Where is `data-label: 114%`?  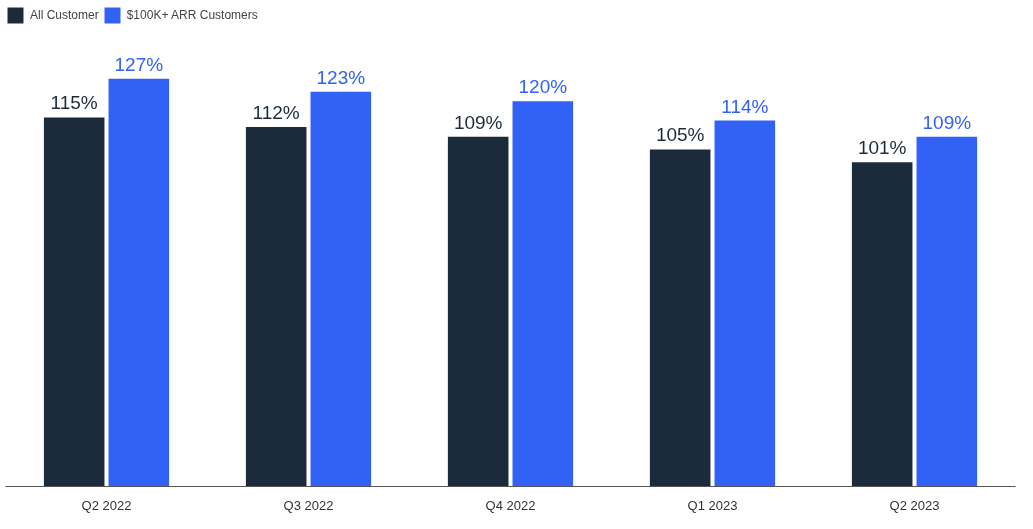 data-label: 114% is located at coordinates (745, 106).